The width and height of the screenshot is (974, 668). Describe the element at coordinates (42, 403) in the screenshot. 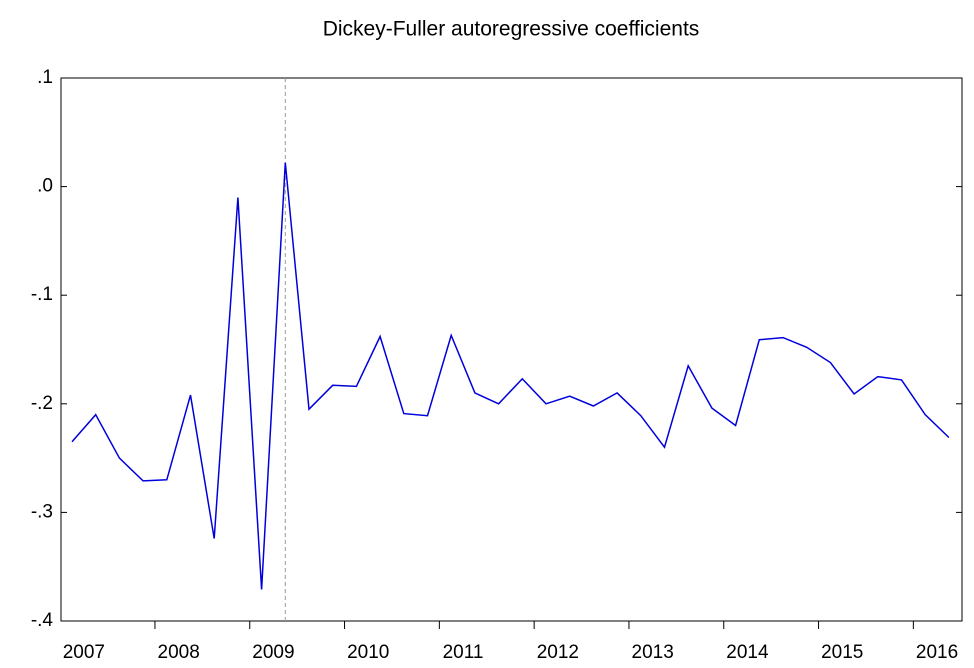

I see `y-tick-label: -.2` at that location.